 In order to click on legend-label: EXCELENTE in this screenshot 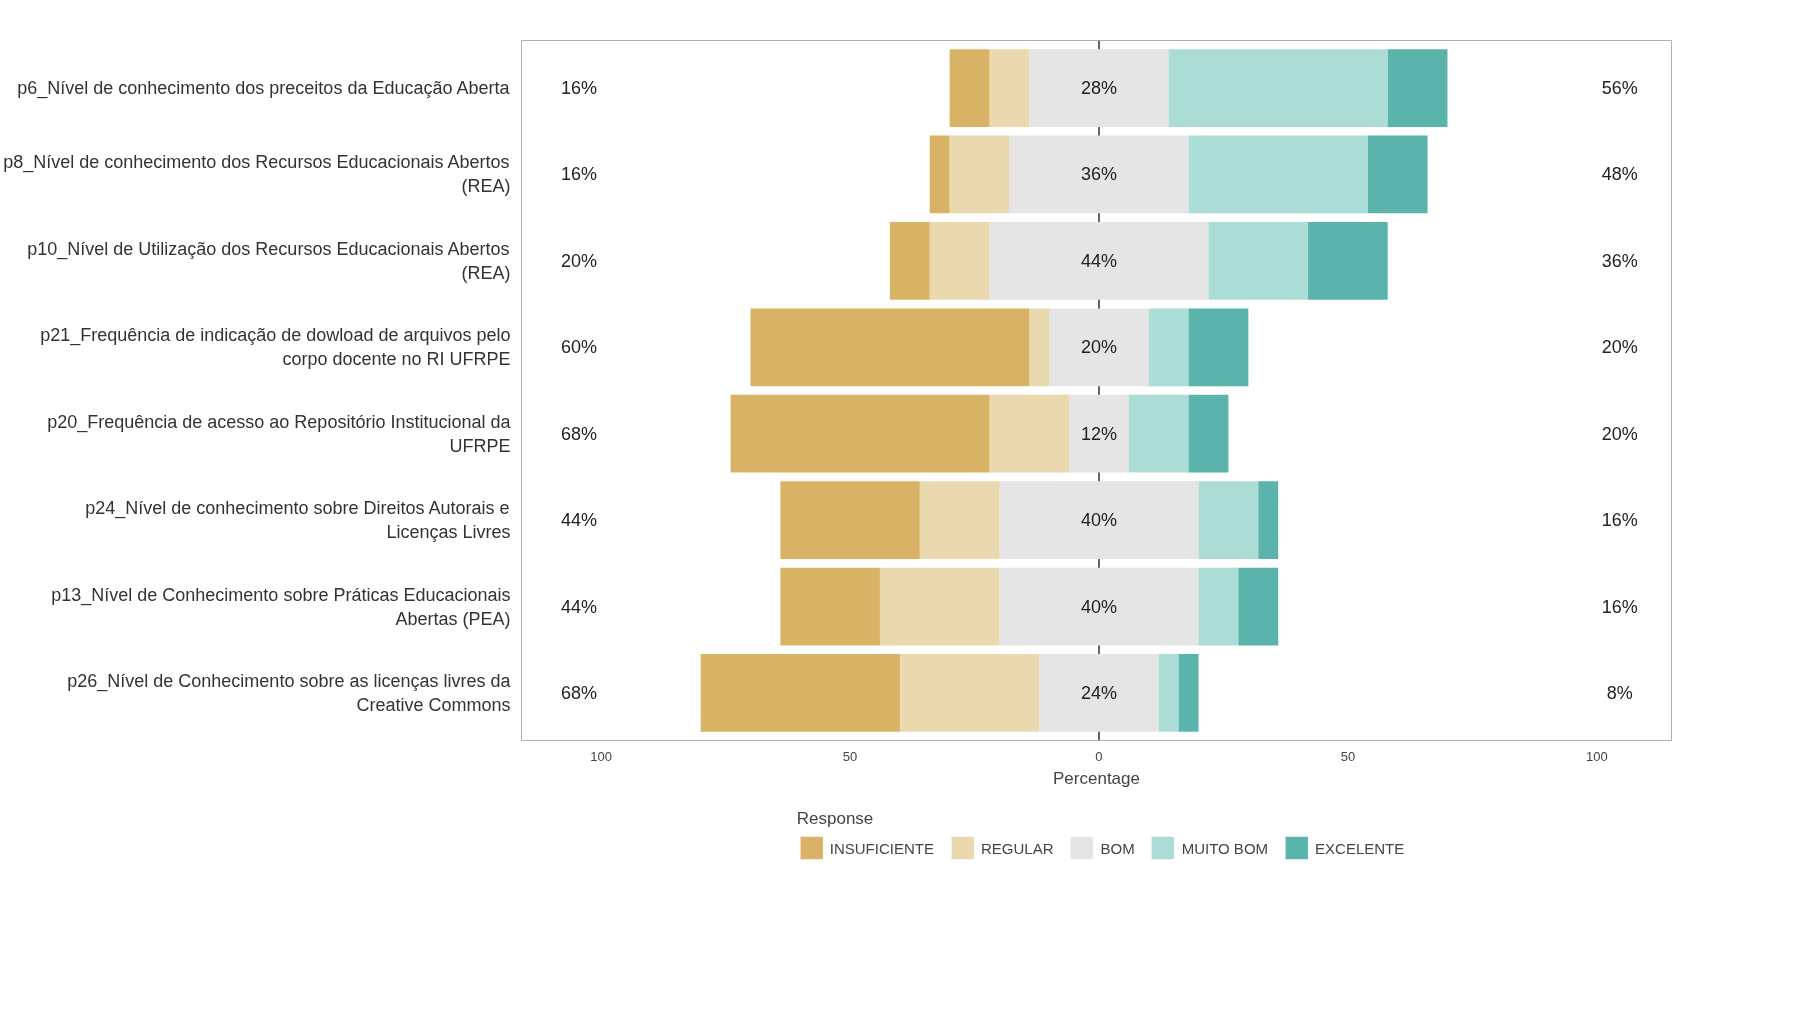, I will do `click(1360, 847)`.